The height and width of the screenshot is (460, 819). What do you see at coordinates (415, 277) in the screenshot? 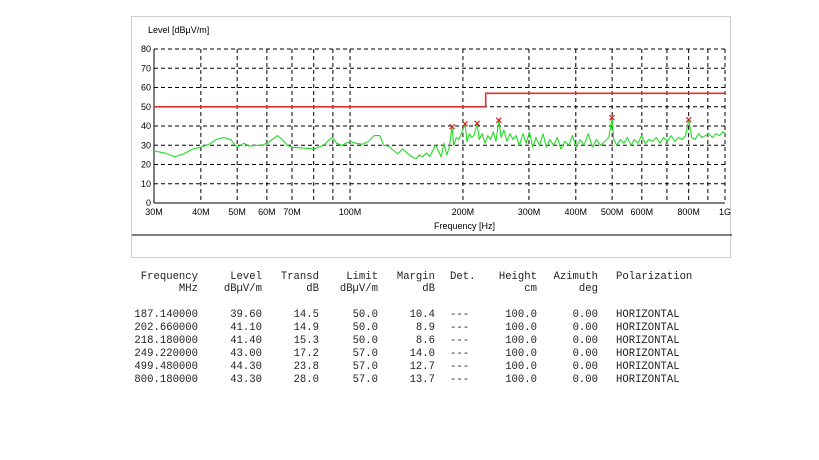
I see `column-header: Margin` at bounding box center [415, 277].